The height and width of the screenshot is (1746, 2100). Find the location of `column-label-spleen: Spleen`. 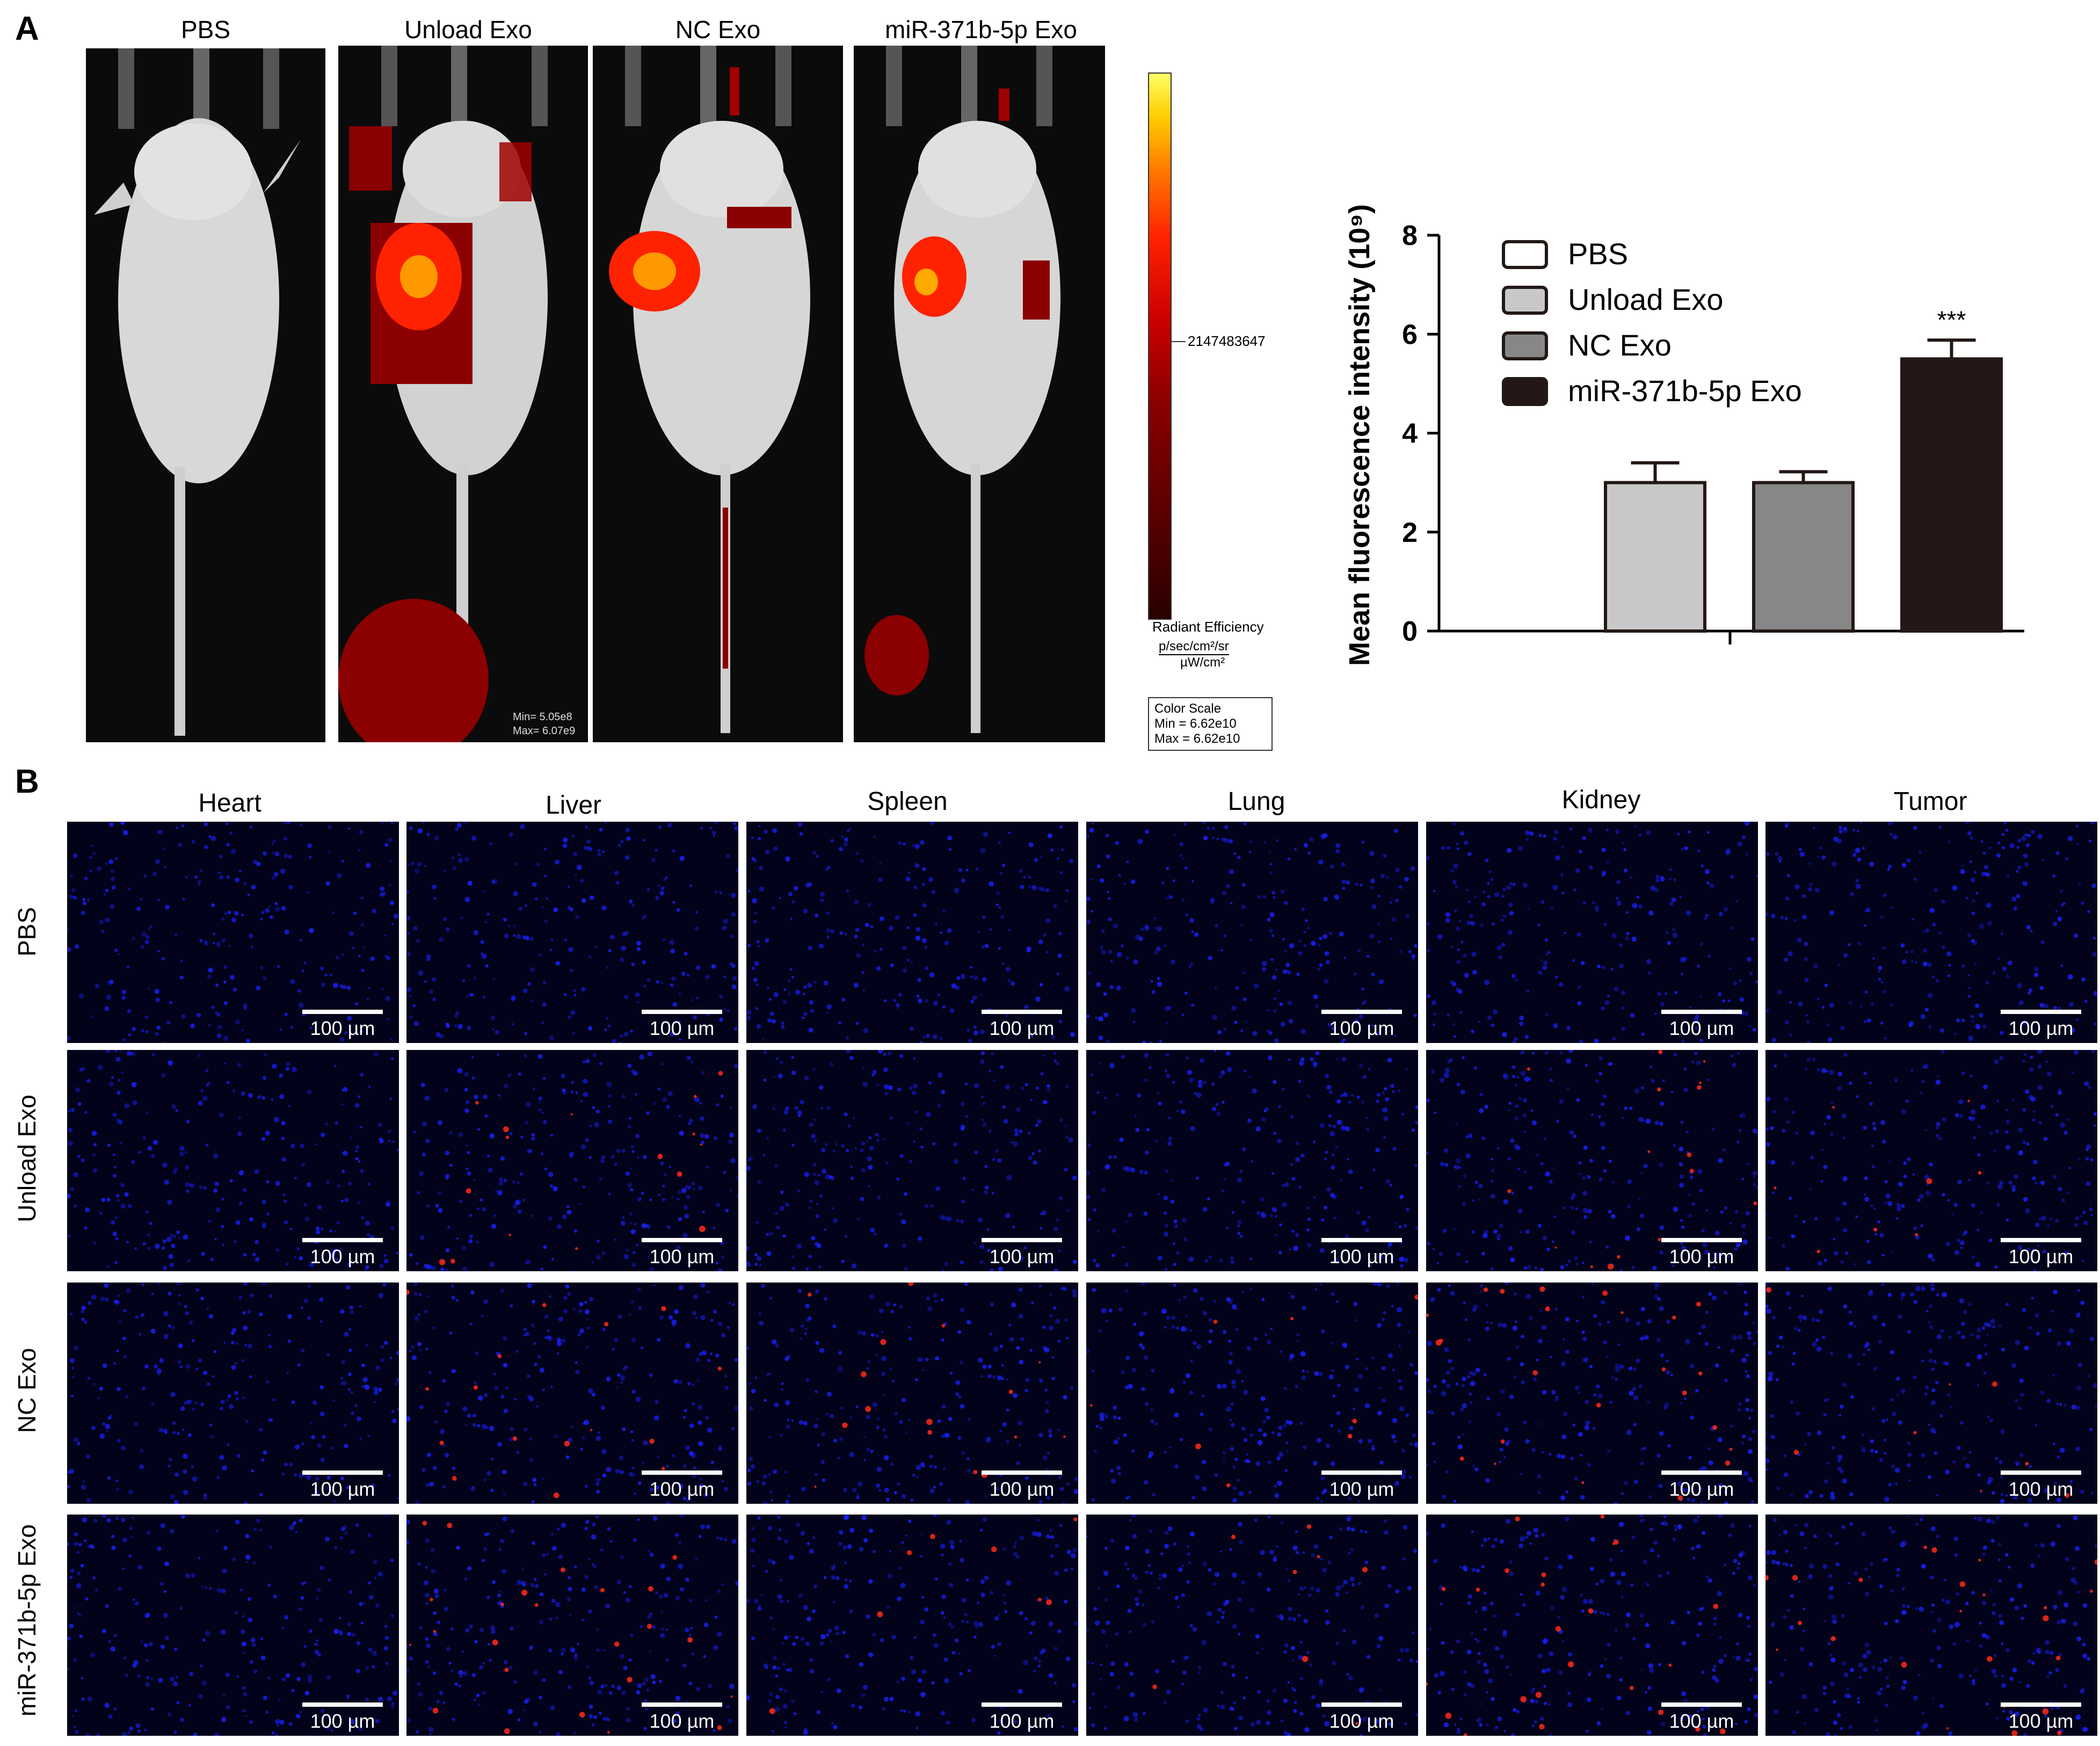

column-label-spleen: Spleen is located at coordinates (908, 802).